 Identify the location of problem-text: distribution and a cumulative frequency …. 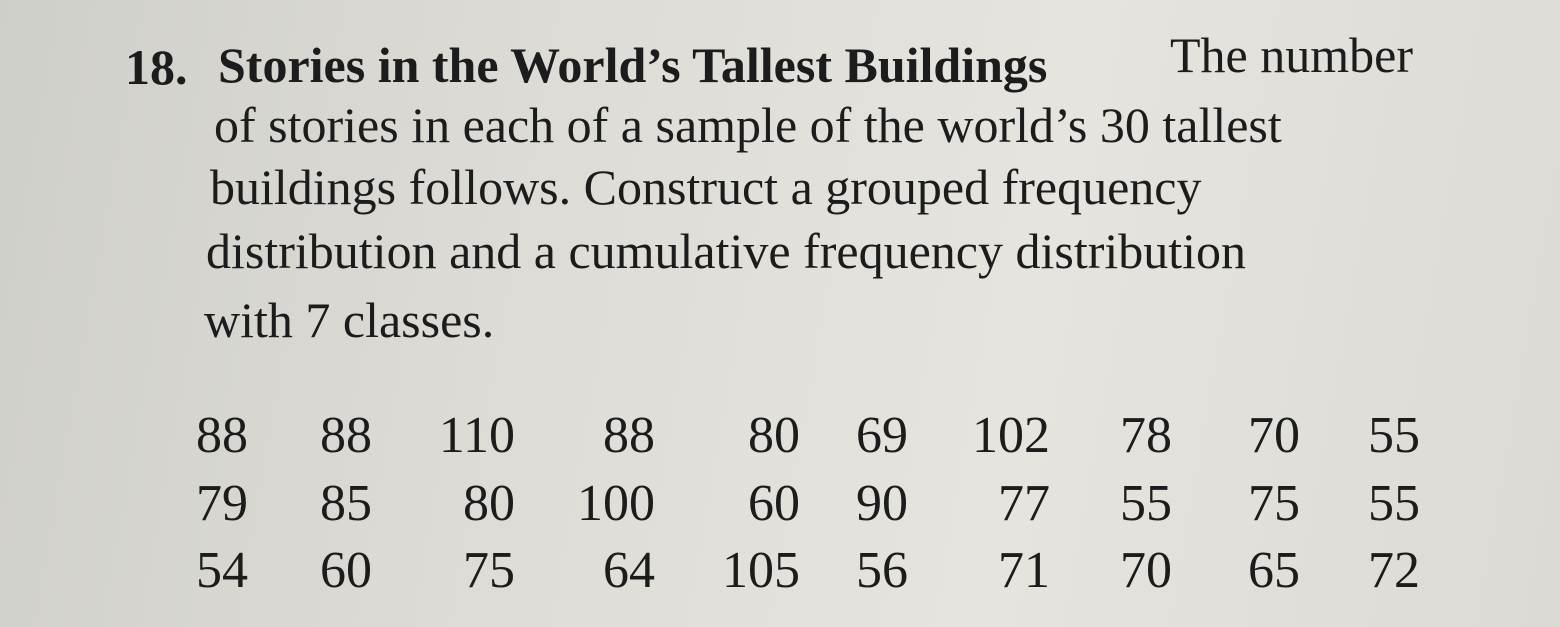
(726, 251).